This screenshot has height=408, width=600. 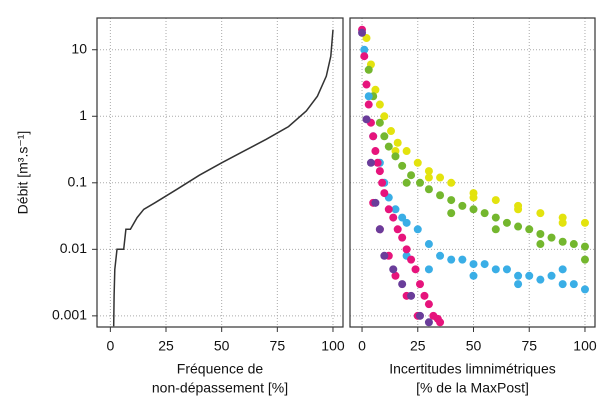 What do you see at coordinates (23, 173) in the screenshot?
I see `y-axis-label: Débit [m³.s⁻¹]` at bounding box center [23, 173].